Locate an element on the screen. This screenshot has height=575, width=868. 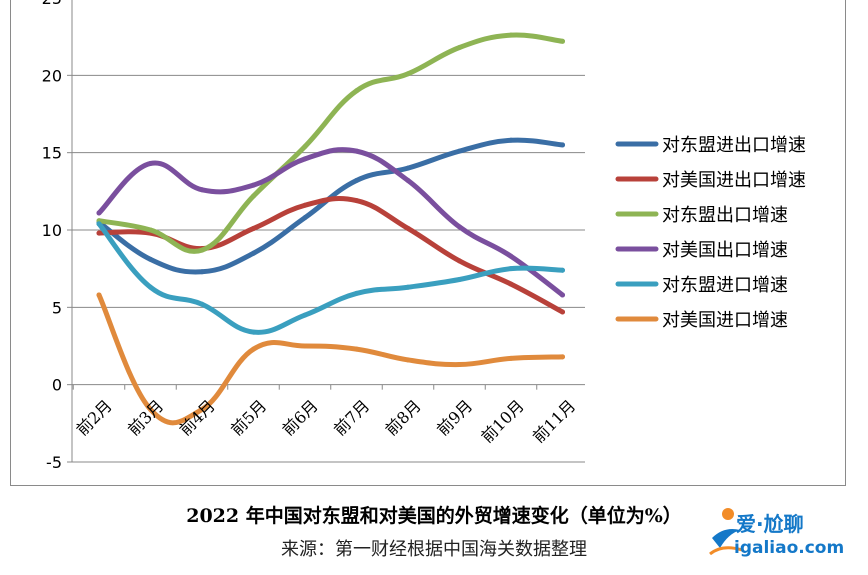
x-tick-label: 前6月 is located at coordinates (300, 417).